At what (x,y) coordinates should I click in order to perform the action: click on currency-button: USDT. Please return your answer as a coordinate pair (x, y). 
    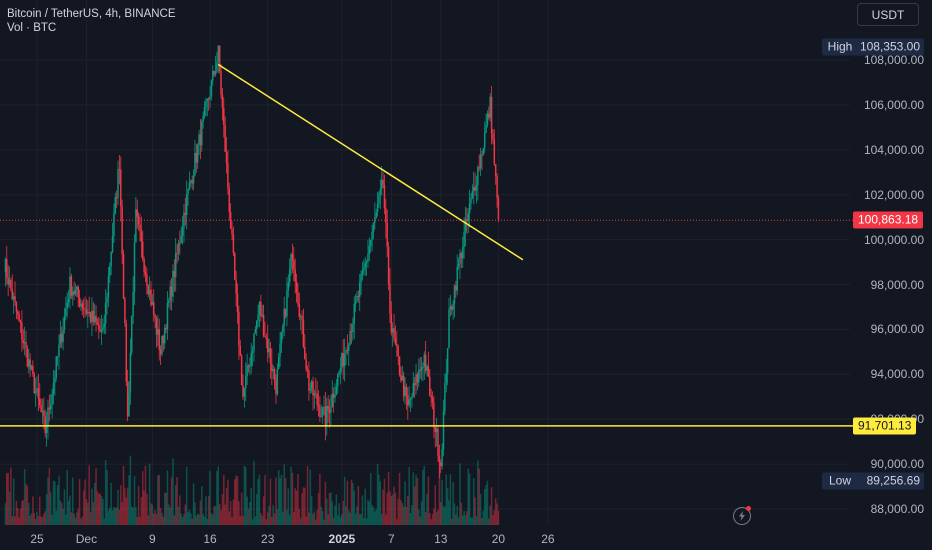
    Looking at the image, I should click on (888, 14).